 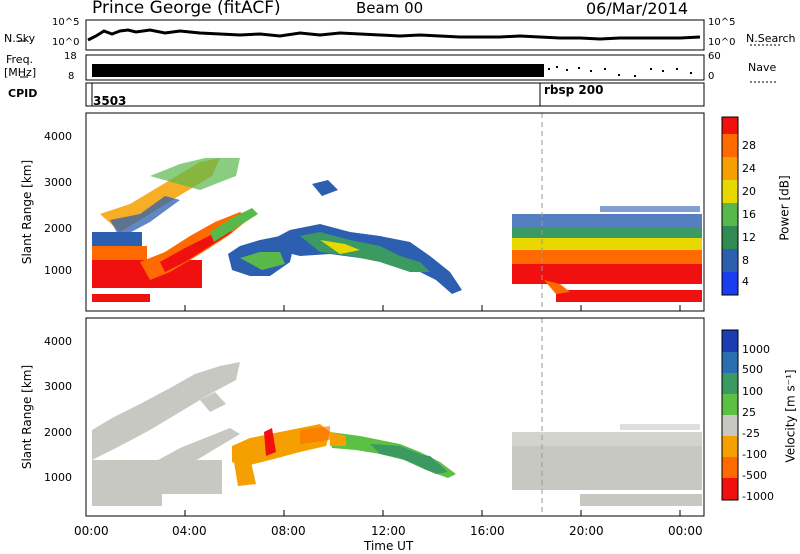 What do you see at coordinates (745, 281) in the screenshot?
I see `power-cbar-tick: 4` at bounding box center [745, 281].